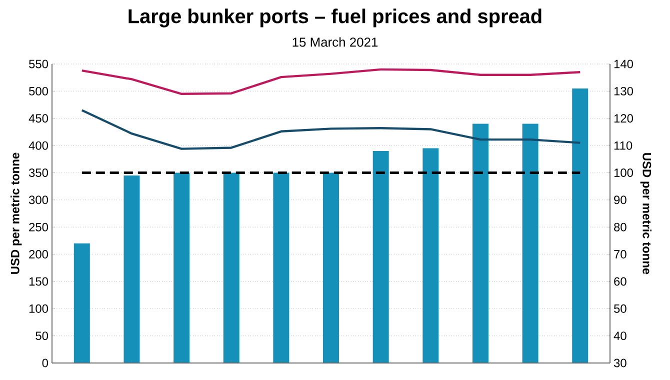 This screenshot has width=670, height=380. What do you see at coordinates (620, 336) in the screenshot?
I see `y2-tick-label: 40` at bounding box center [620, 336].